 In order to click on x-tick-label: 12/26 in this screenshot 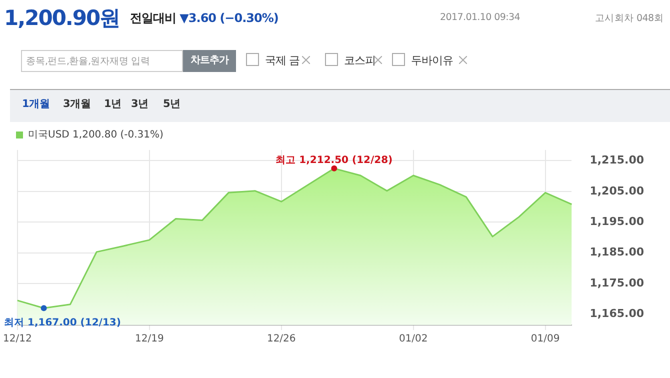, I will do `click(281, 339)`.